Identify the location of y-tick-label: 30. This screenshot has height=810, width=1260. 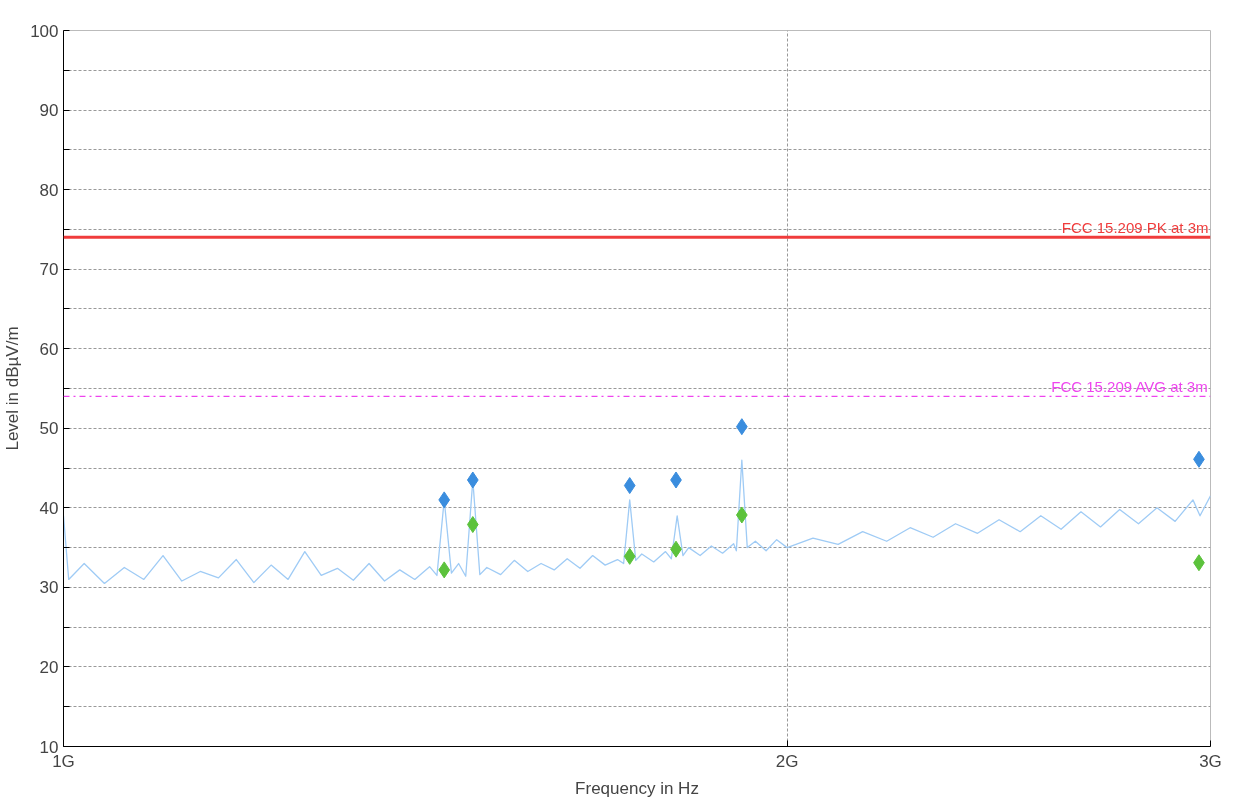
(49, 588).